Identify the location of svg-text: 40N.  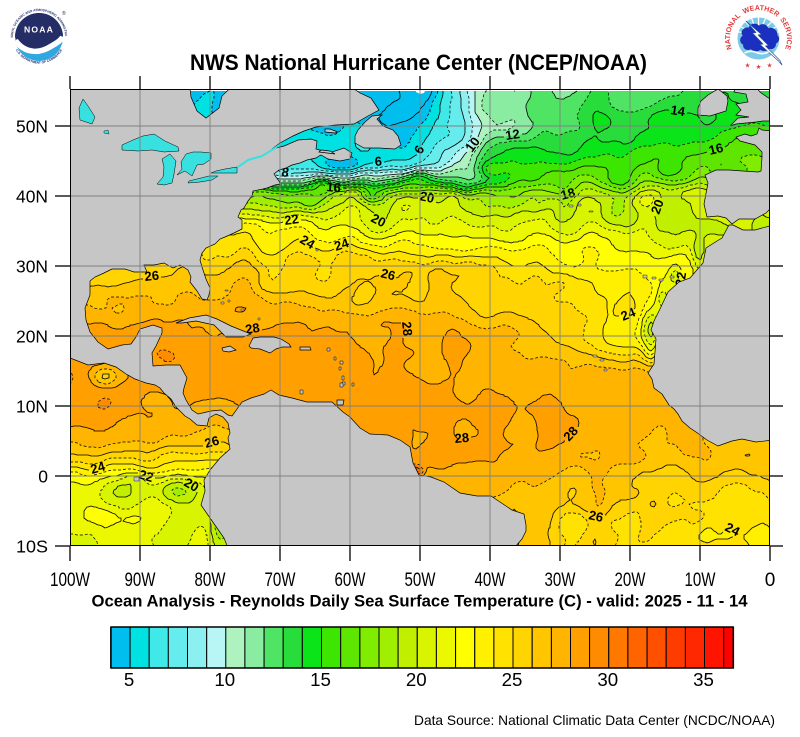
(32, 197).